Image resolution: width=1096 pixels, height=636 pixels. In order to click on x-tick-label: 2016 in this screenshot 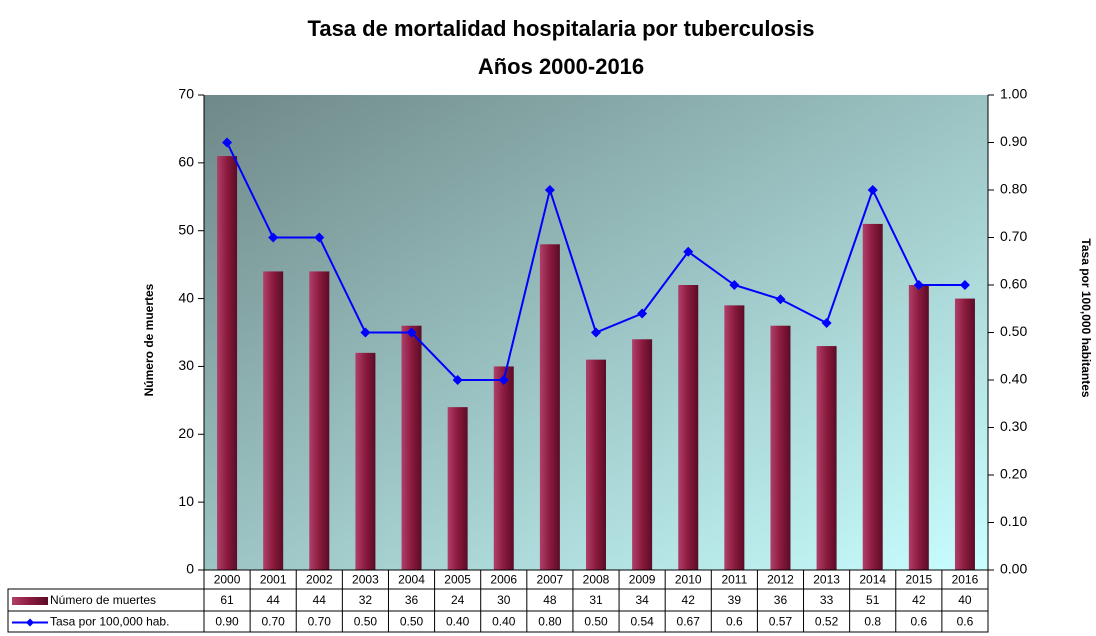, I will do `click(965, 580)`.